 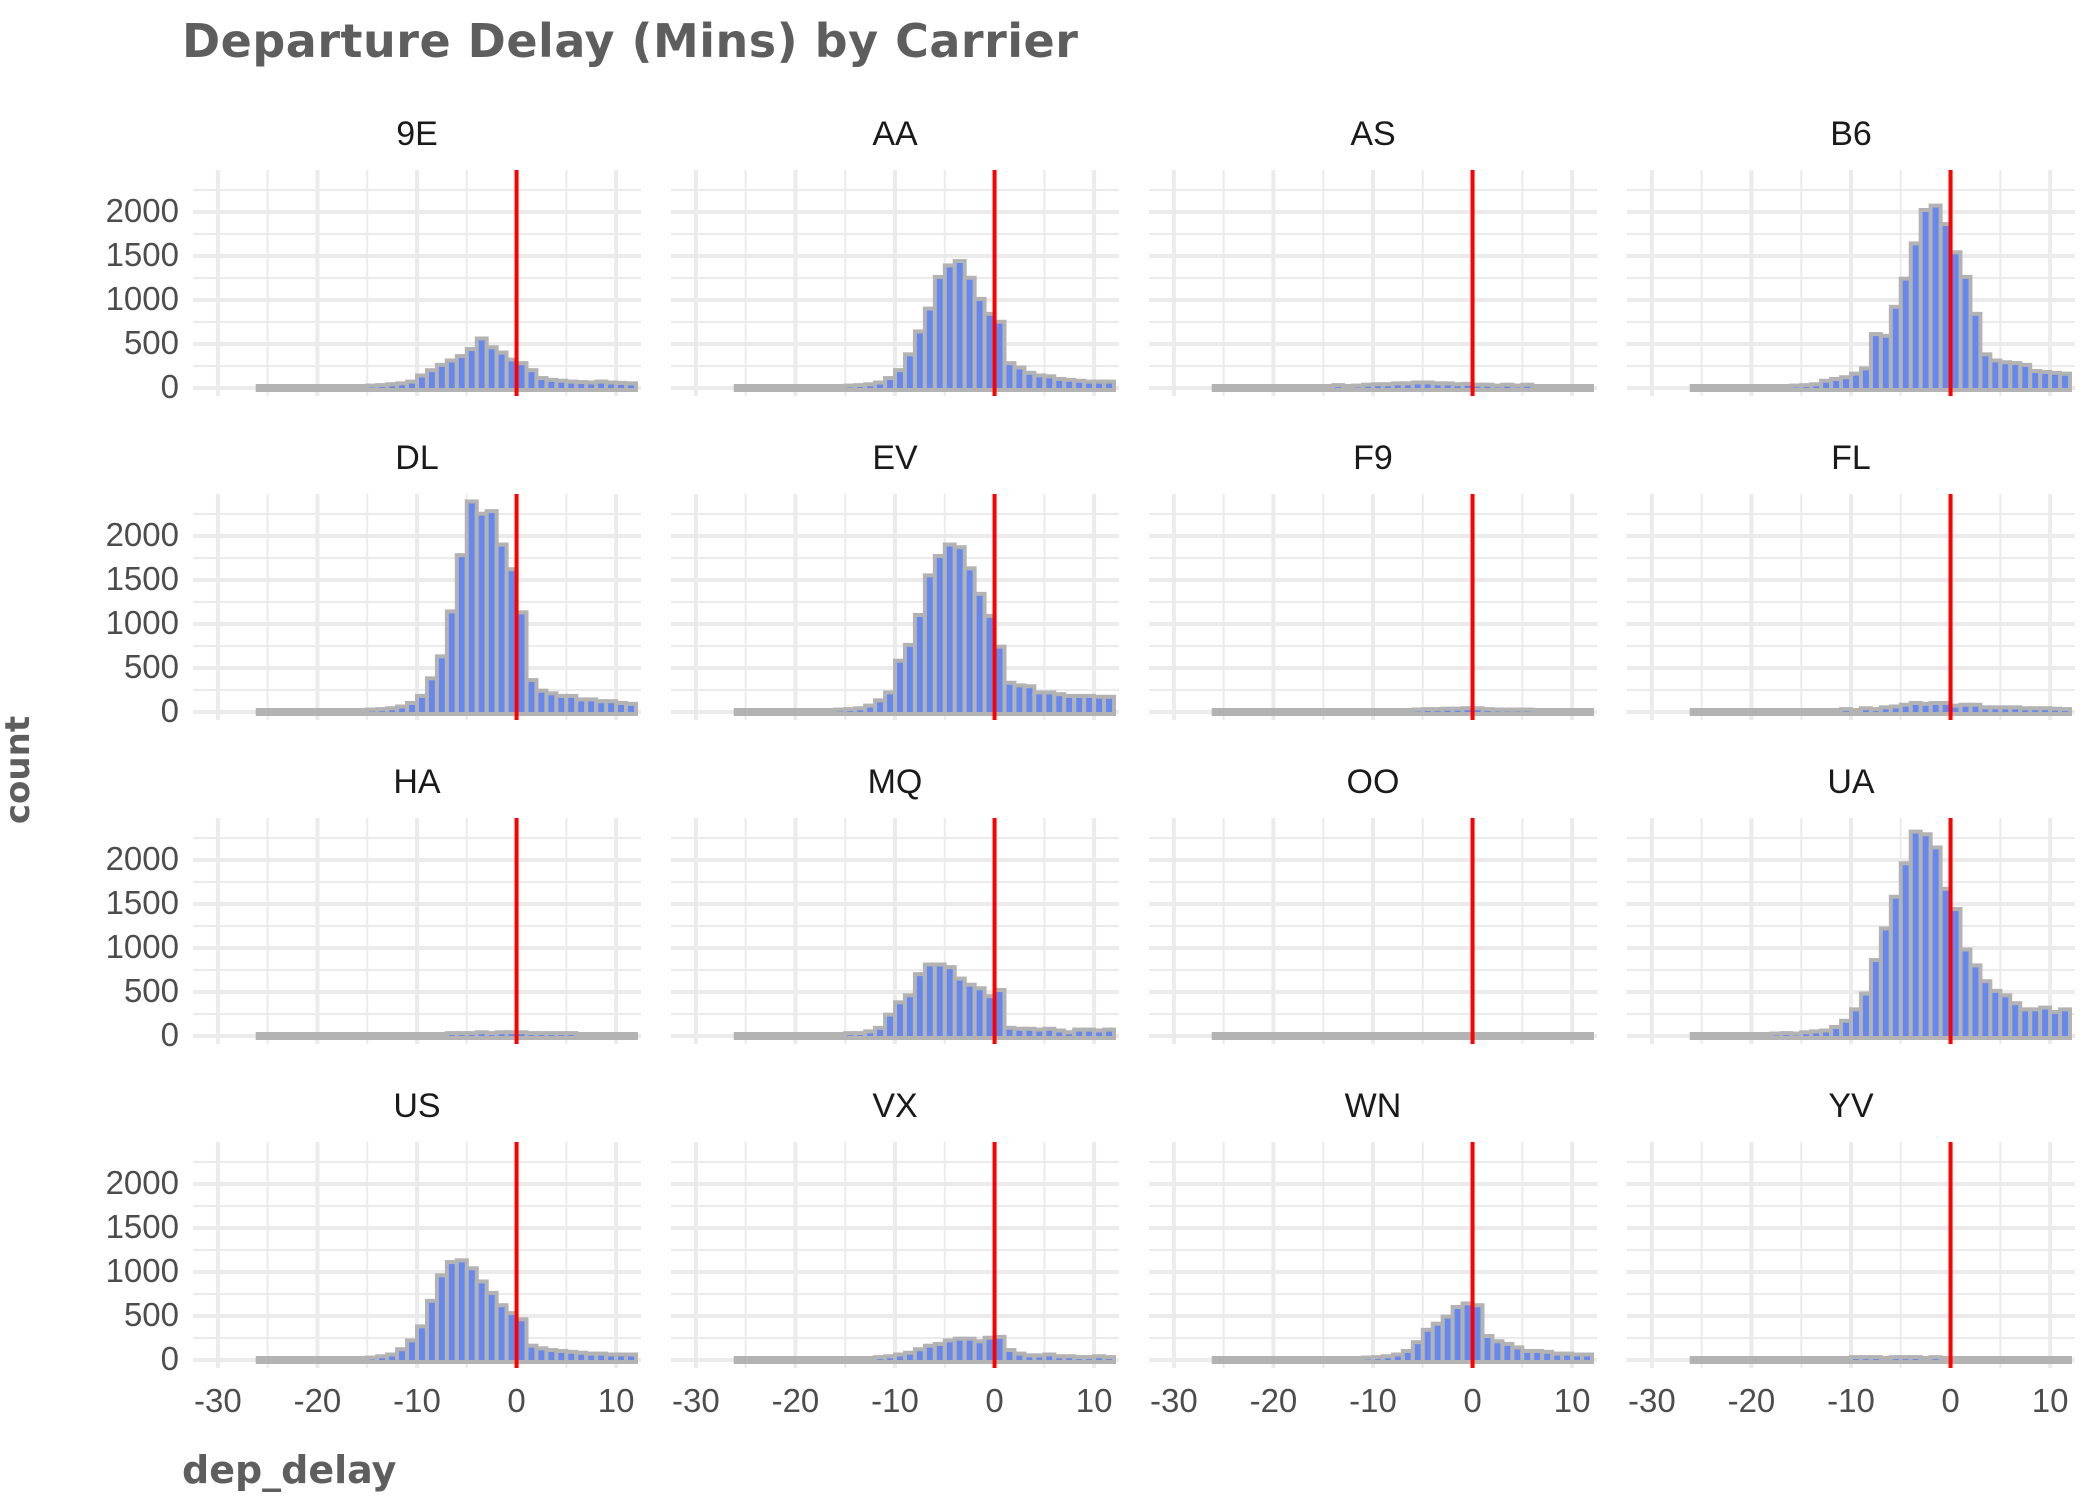 I want to click on facet-strip-label: MQ, so click(x=895, y=782).